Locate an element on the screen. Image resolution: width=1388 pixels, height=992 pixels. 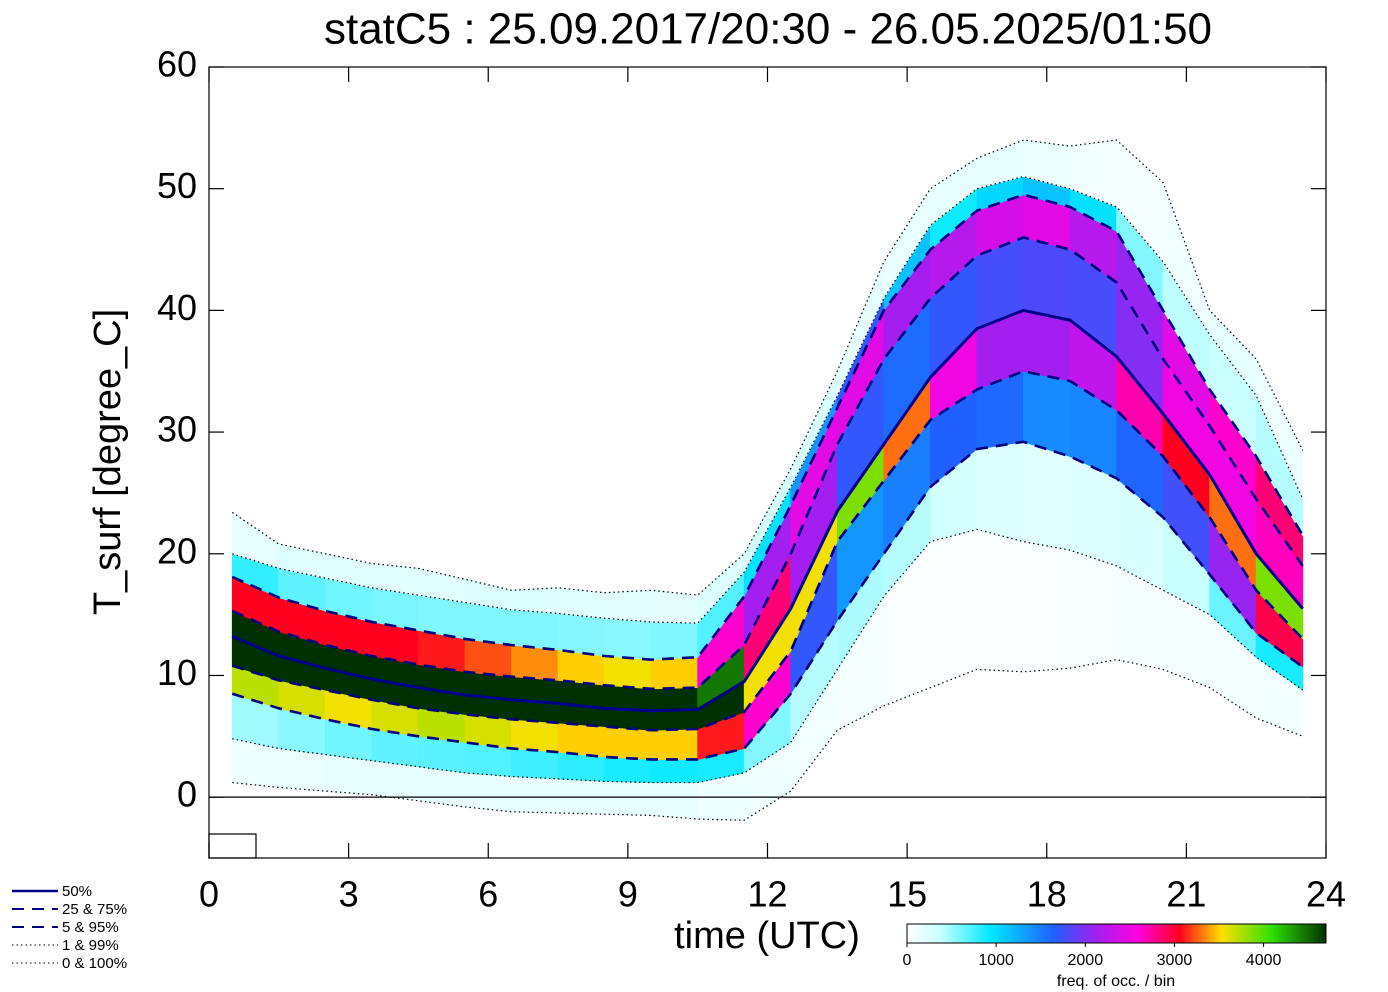
legend-label: 5 & 95% is located at coordinates (90, 927).